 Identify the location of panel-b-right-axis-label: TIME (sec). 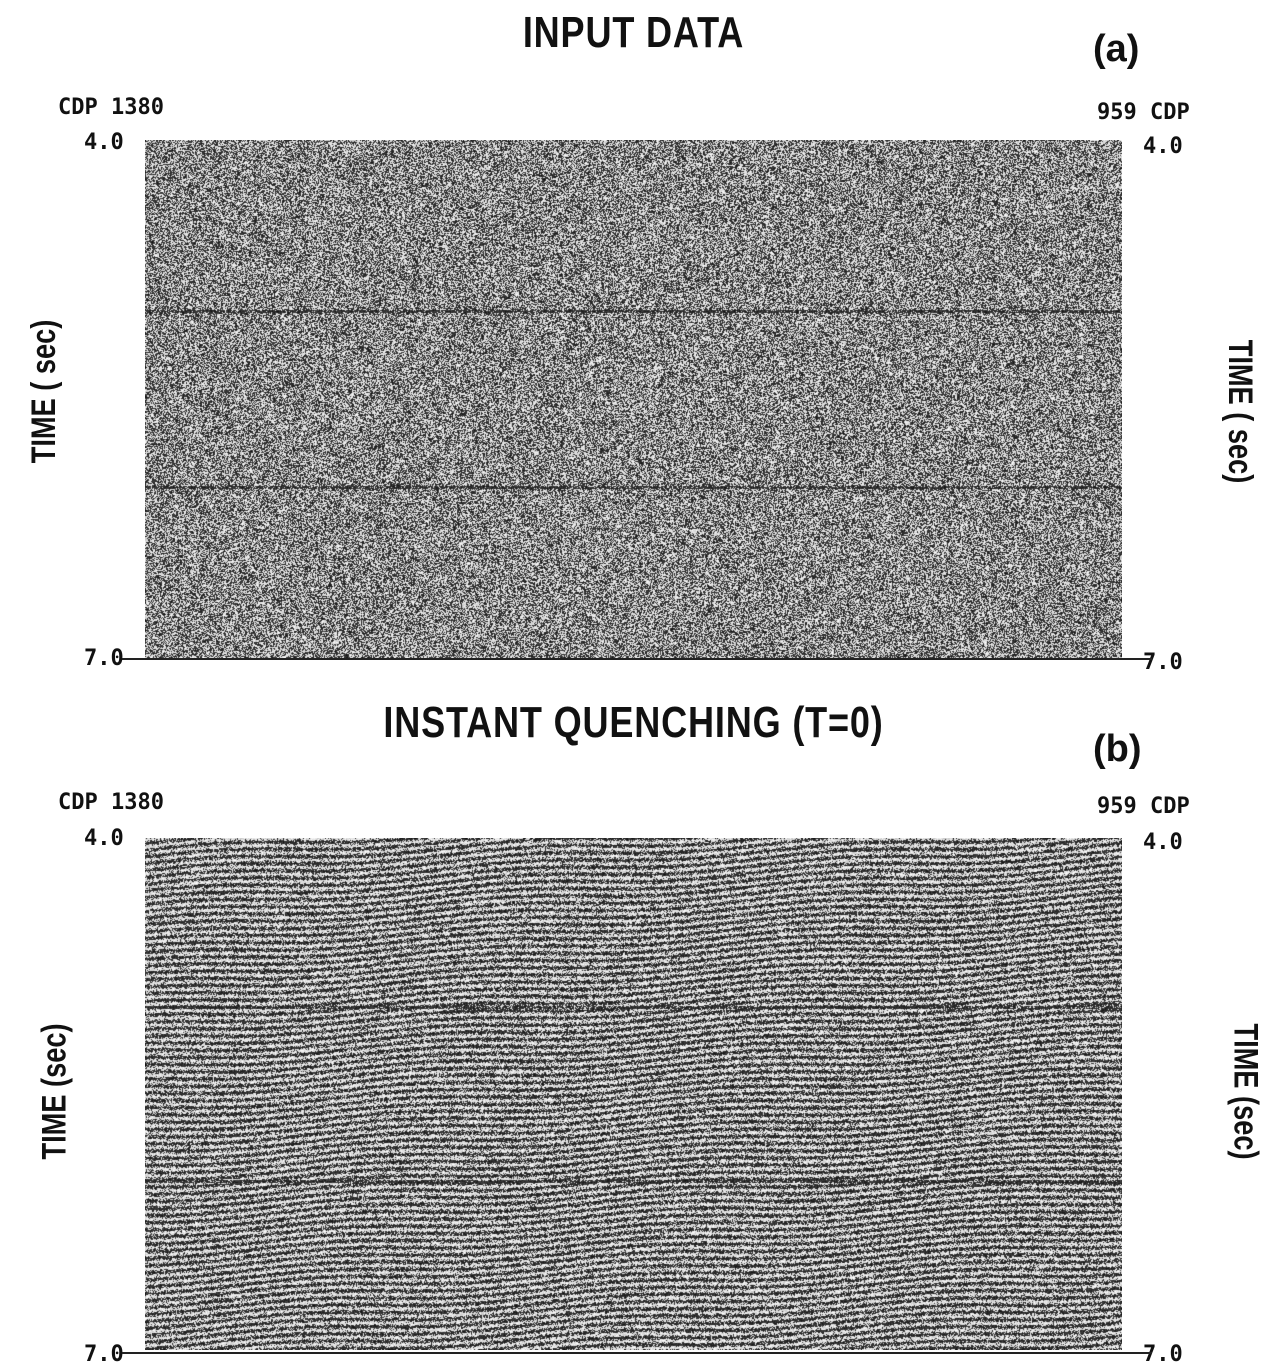
(1245, 1091).